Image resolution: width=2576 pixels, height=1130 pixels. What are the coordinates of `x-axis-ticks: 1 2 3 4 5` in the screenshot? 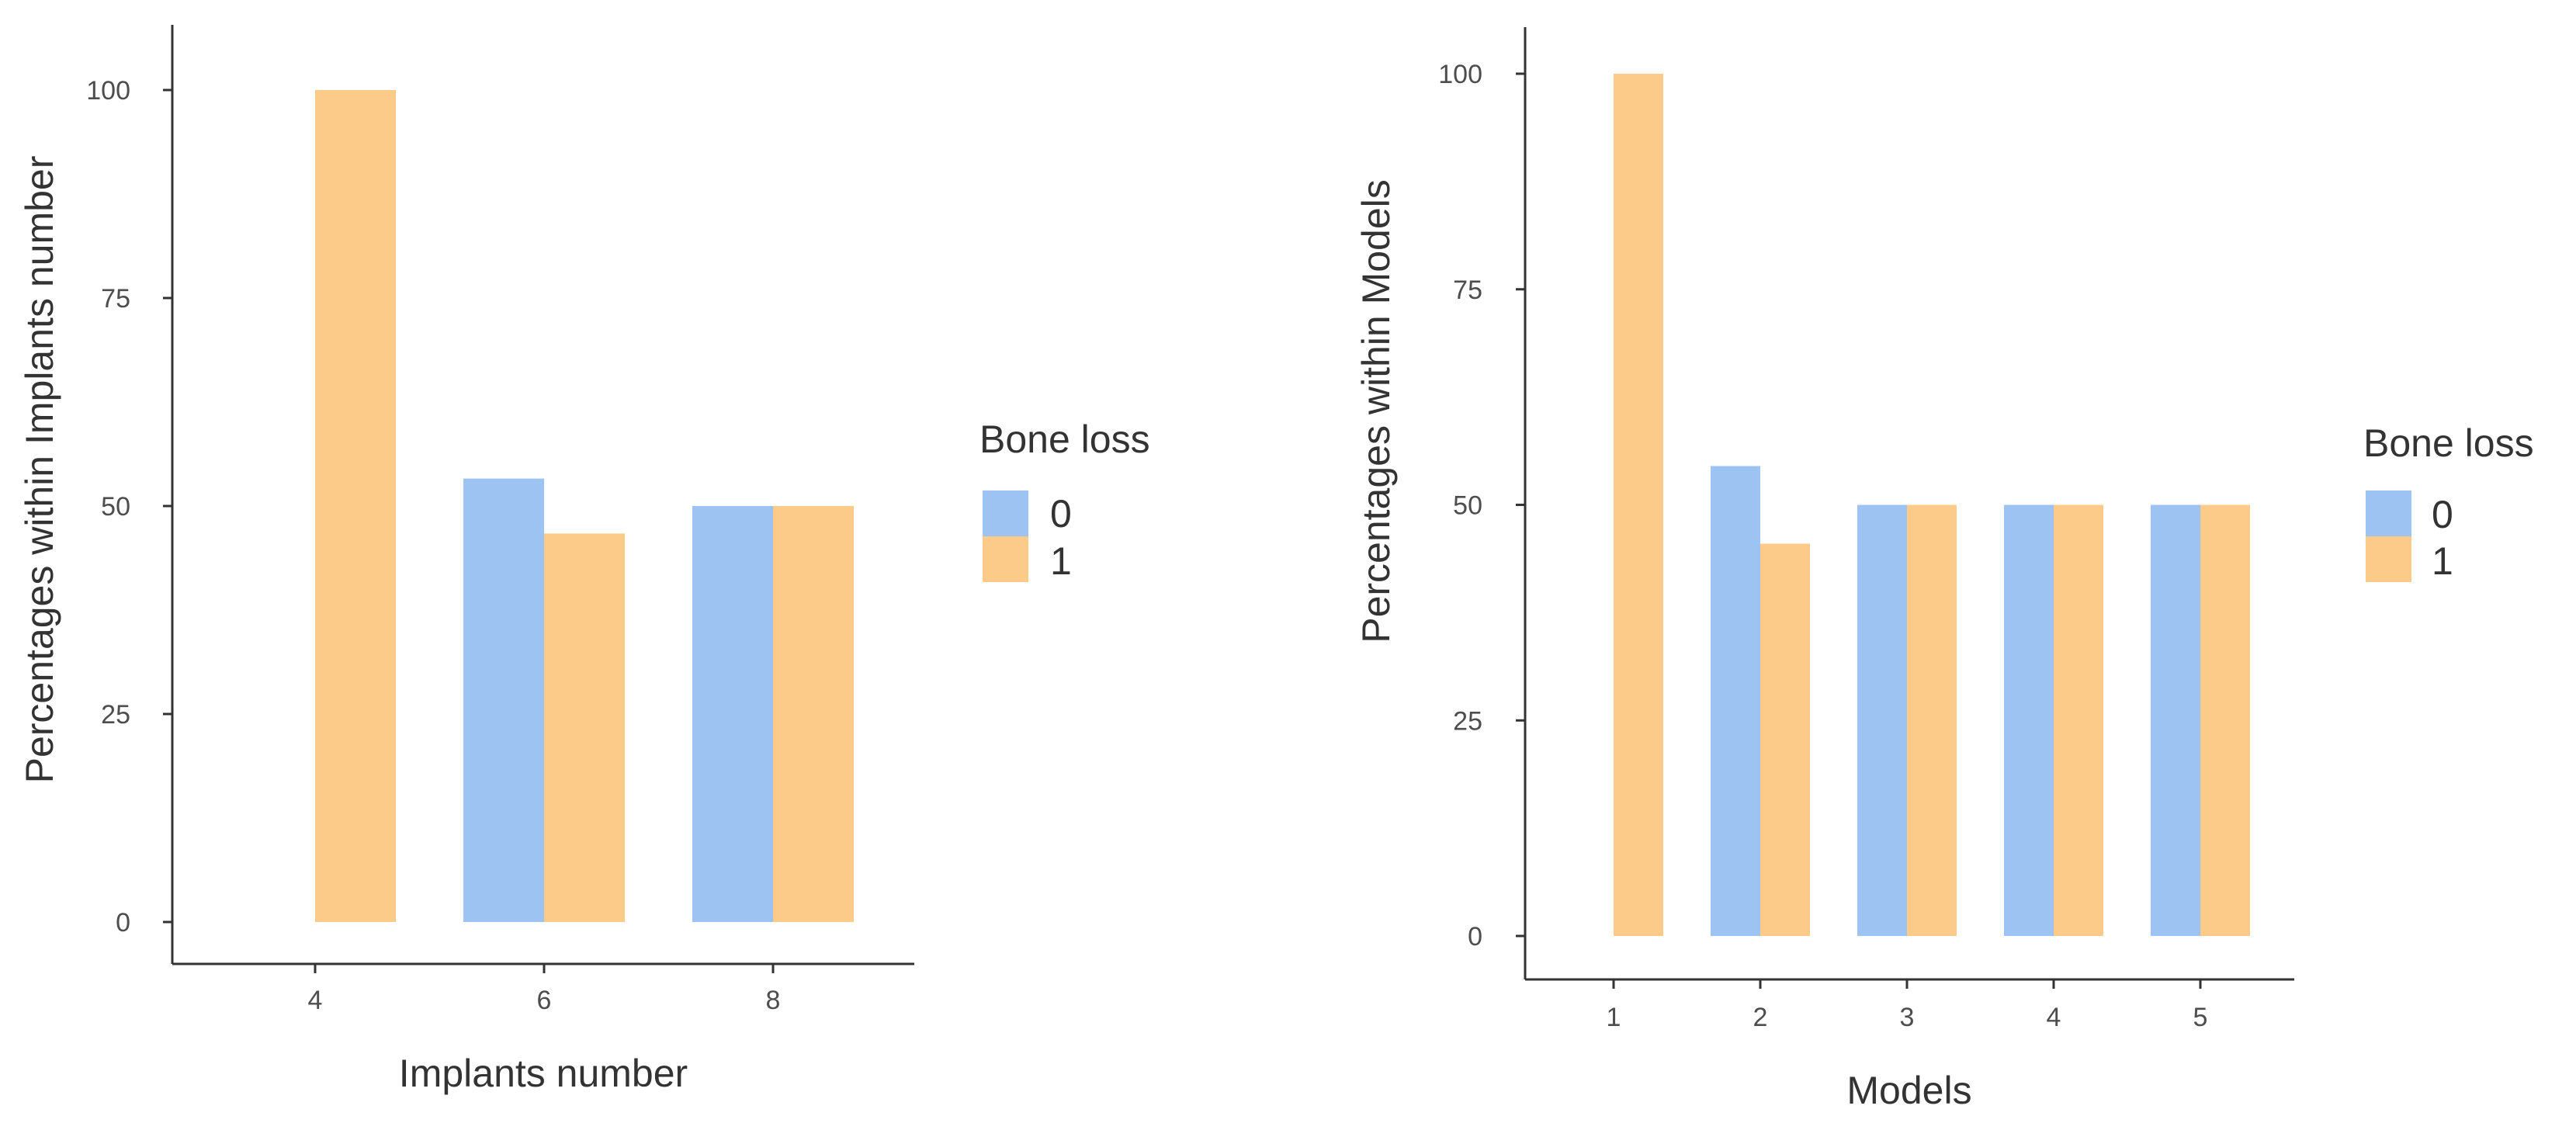 It's located at (1907, 1006).